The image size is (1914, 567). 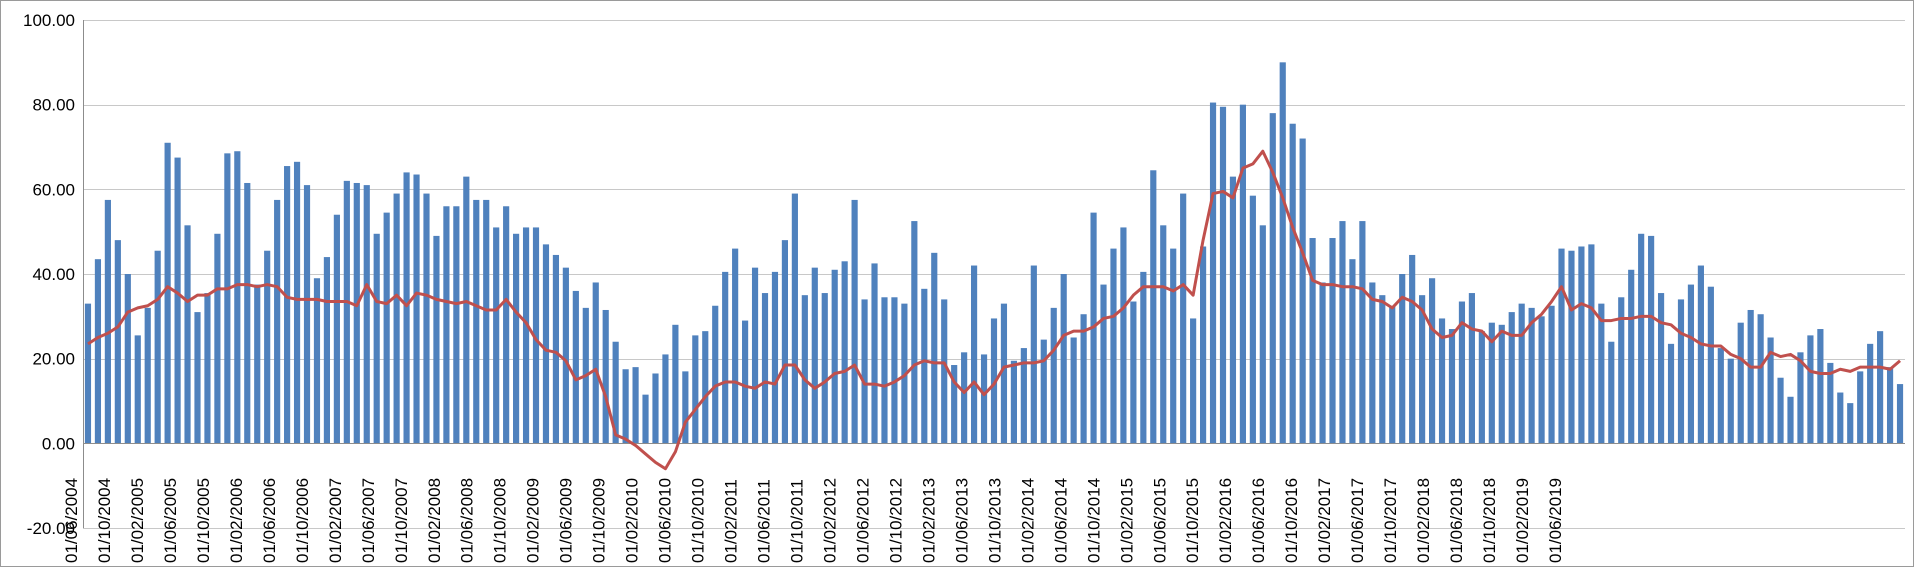 What do you see at coordinates (104, 520) in the screenshot?
I see `x-tick-label: 01/10/2004` at bounding box center [104, 520].